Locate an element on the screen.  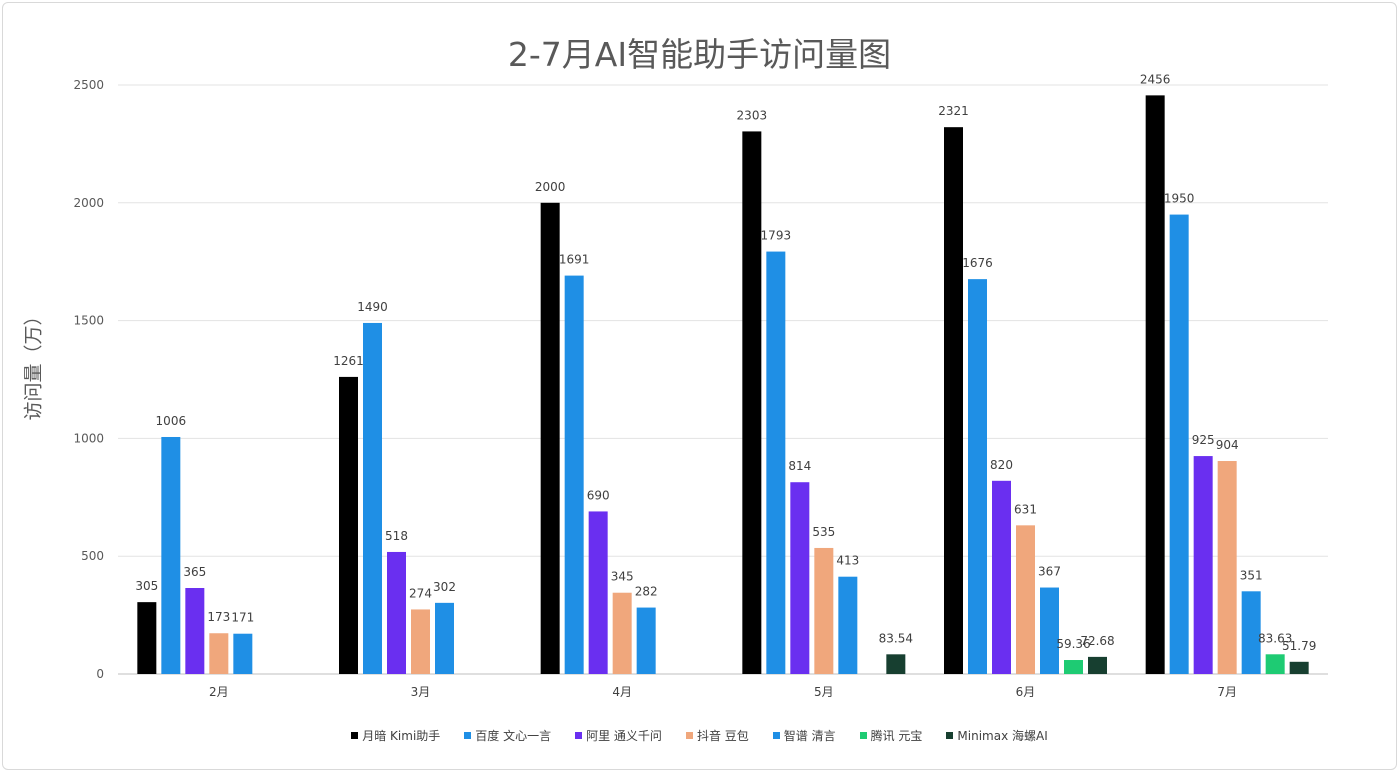
x-tick-label: 5月 is located at coordinates (824, 692).